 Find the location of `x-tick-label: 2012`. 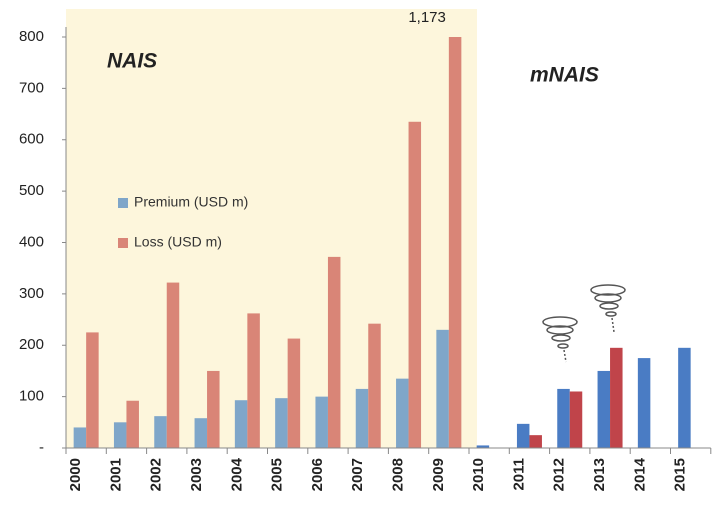

x-tick-label: 2012 is located at coordinates (559, 474).